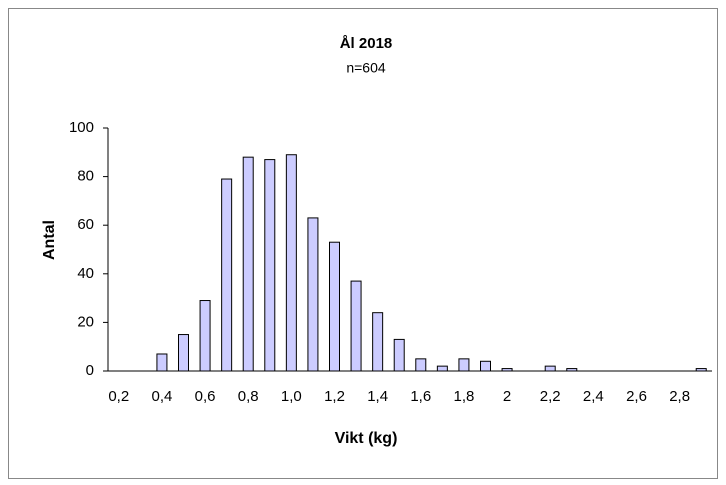  Describe the element at coordinates (593, 396) in the screenshot. I see `x-tick-label: 2,4` at that location.